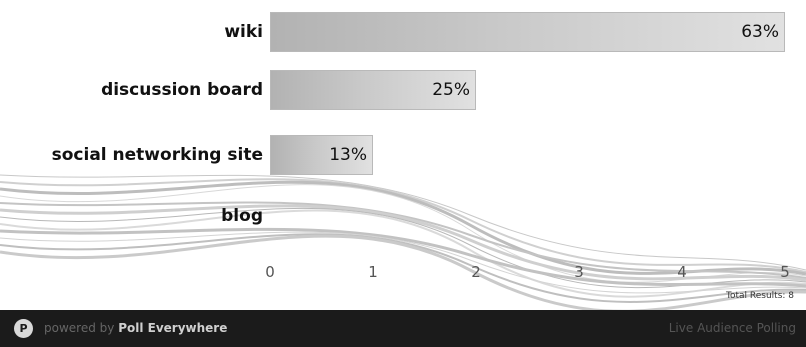 The width and height of the screenshot is (806, 347). Describe the element at coordinates (760, 296) in the screenshot. I see `total-results: Total Results: 8` at that location.